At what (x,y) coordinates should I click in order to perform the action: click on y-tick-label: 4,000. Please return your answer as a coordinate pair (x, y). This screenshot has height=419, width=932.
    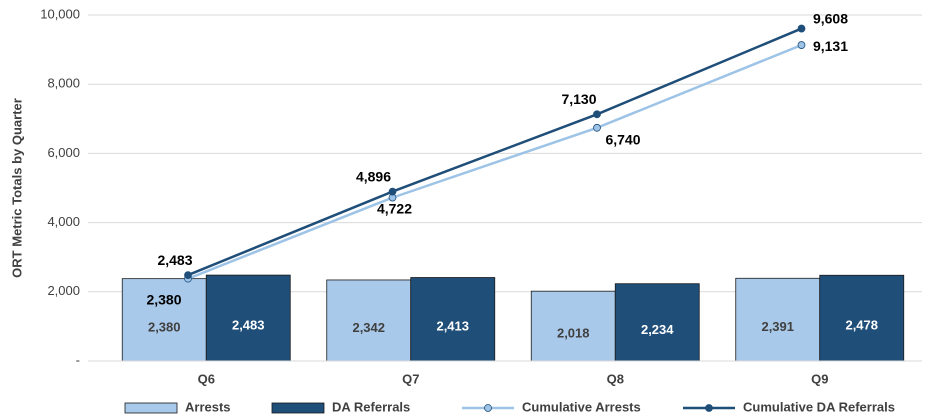
    Looking at the image, I should click on (63, 221).